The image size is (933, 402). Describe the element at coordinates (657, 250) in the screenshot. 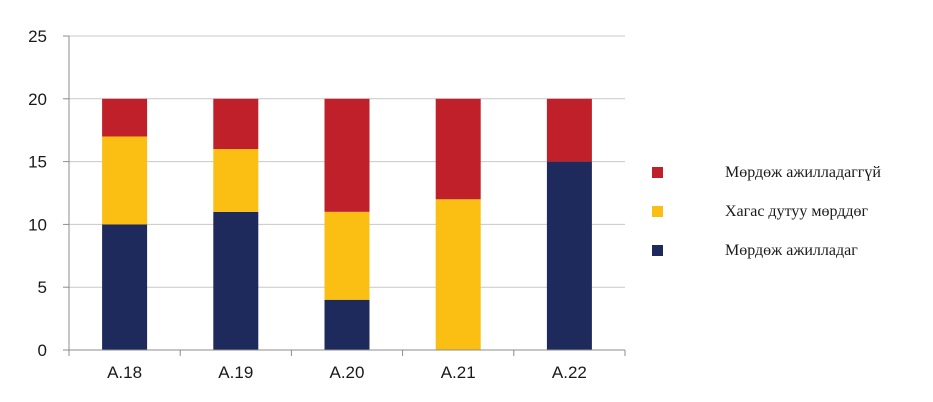

I see `legend-swatch-followed` at that location.